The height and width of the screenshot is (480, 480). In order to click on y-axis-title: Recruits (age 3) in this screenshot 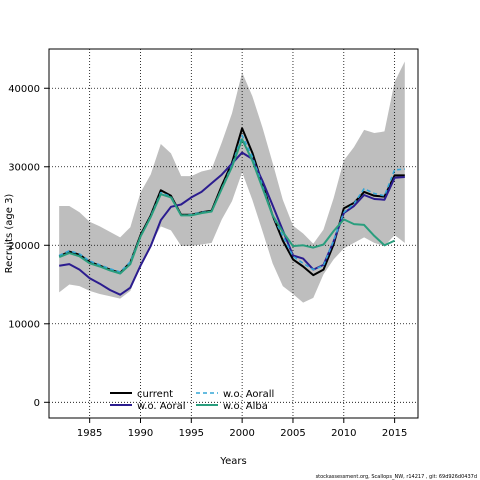, I will do `click(9, 234)`.